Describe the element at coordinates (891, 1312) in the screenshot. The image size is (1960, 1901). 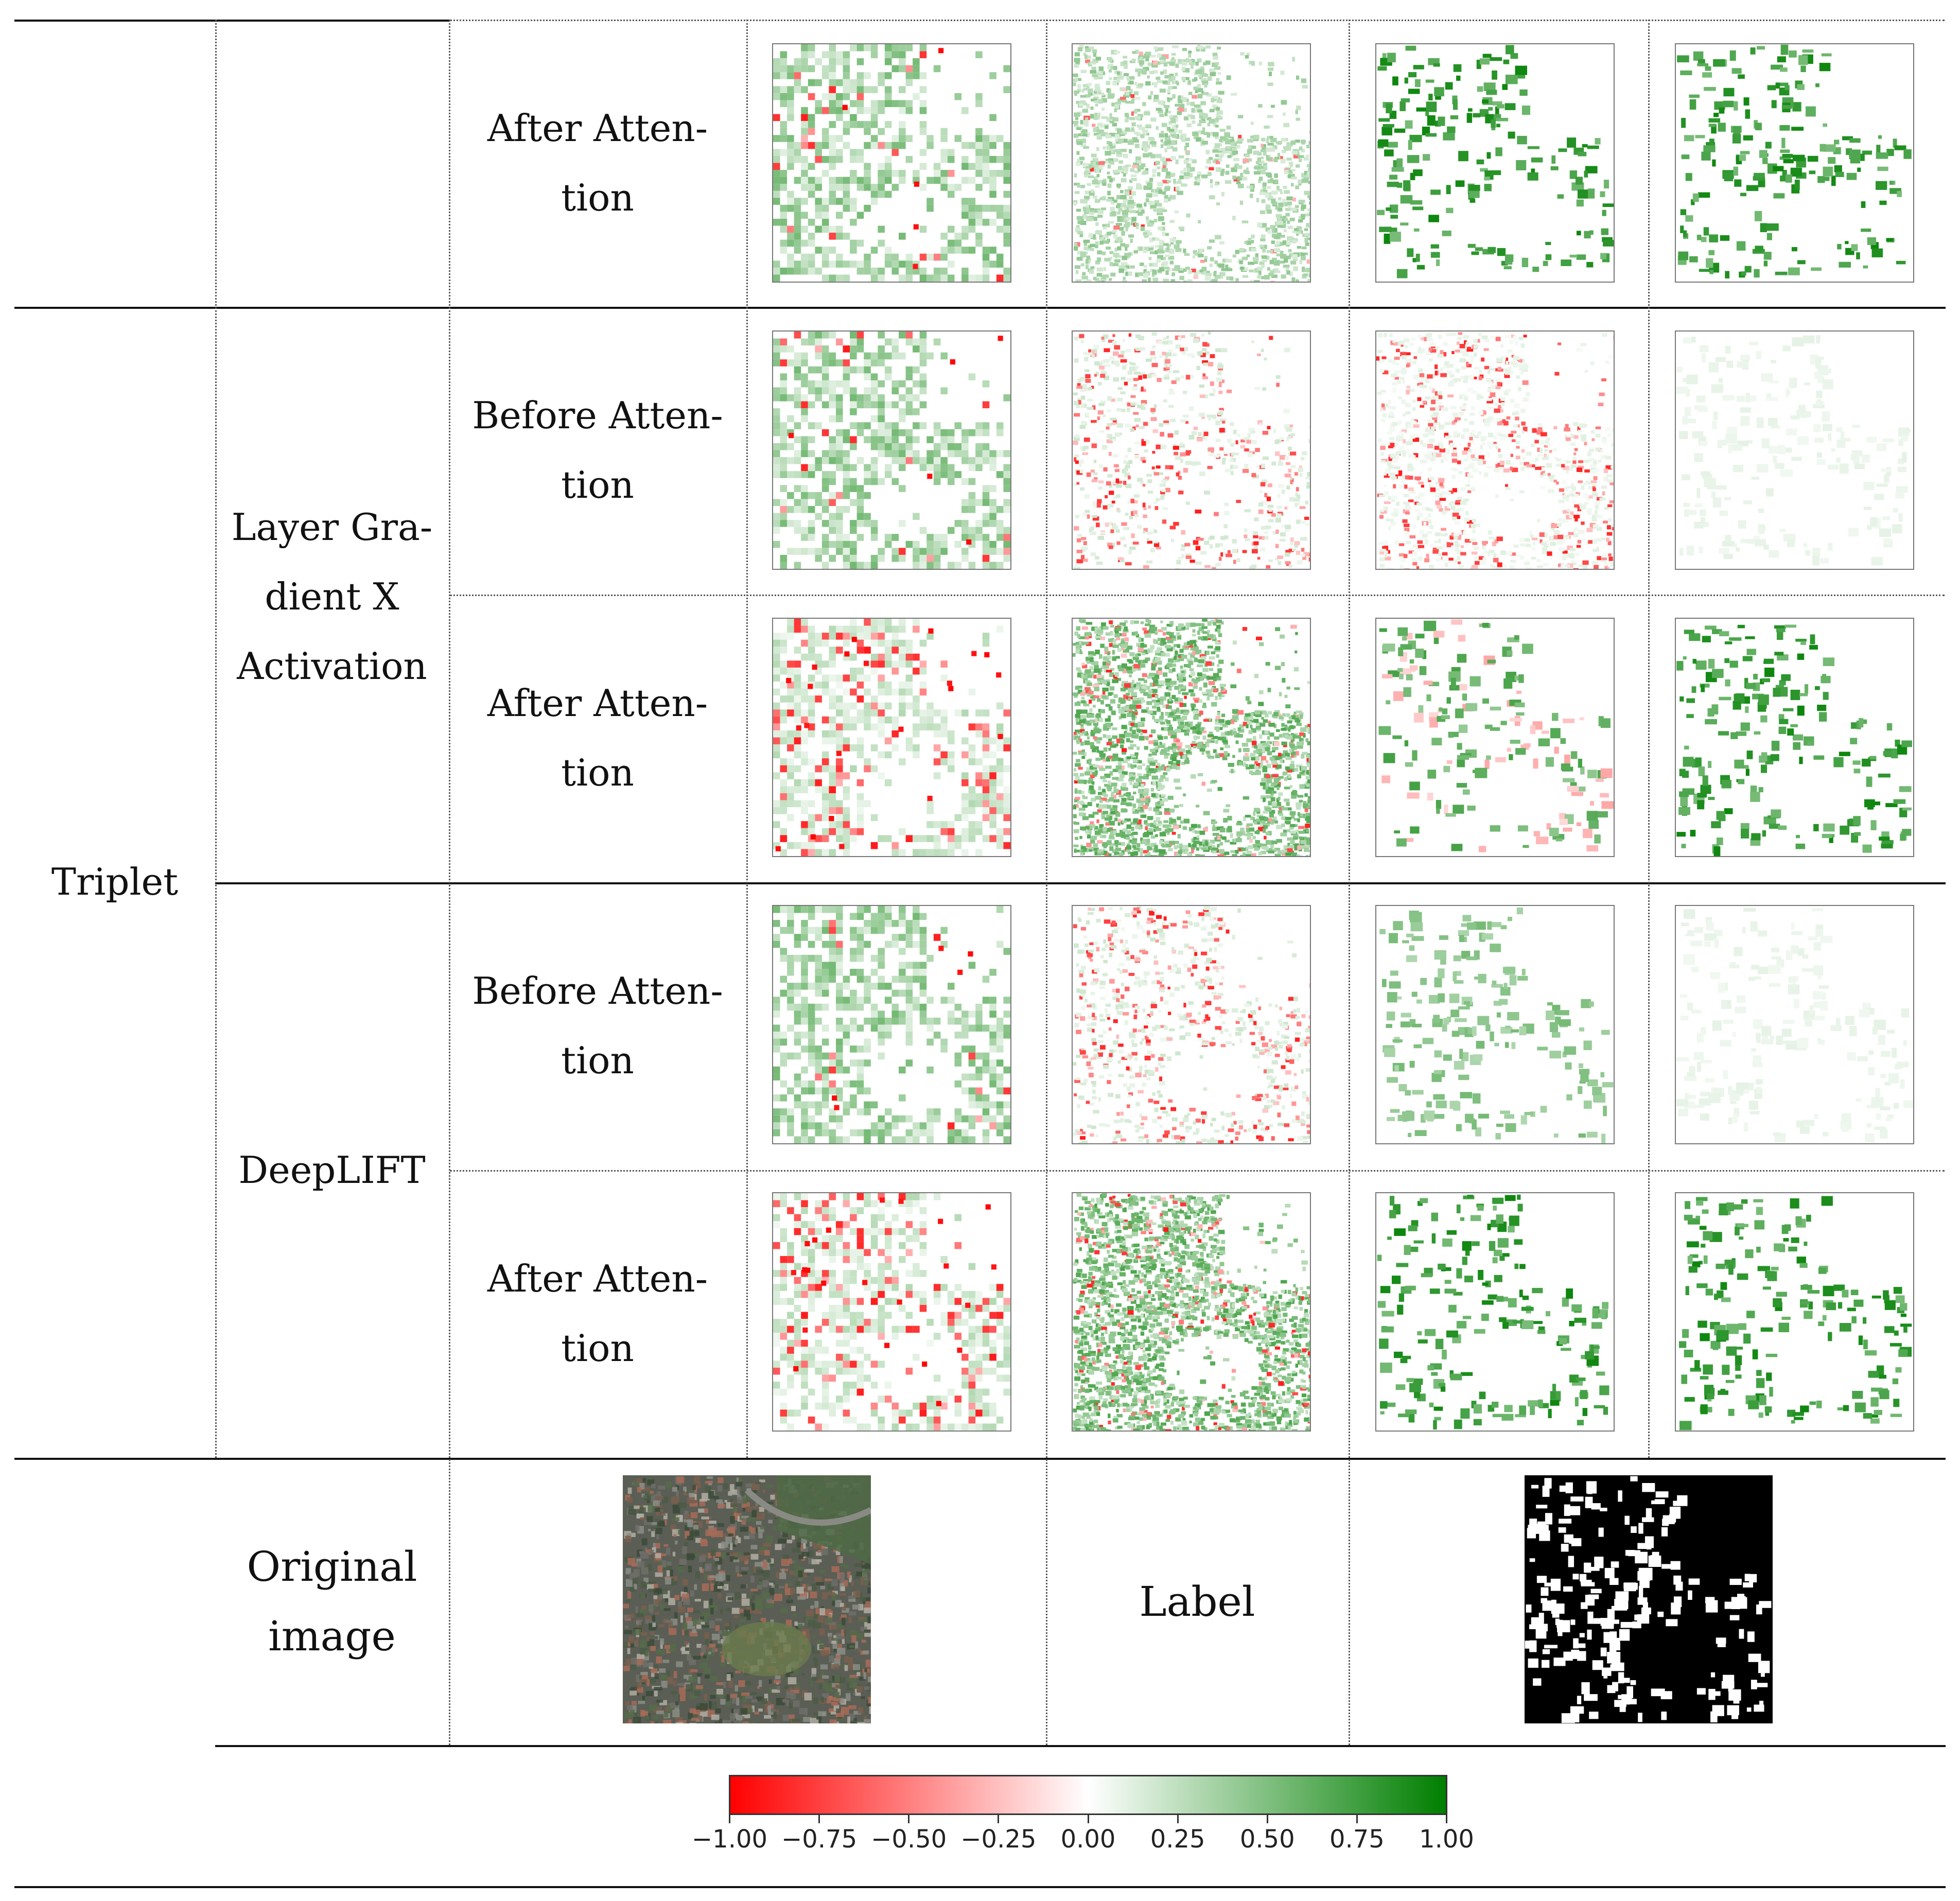
I see `heatmap-r4-c0` at that location.